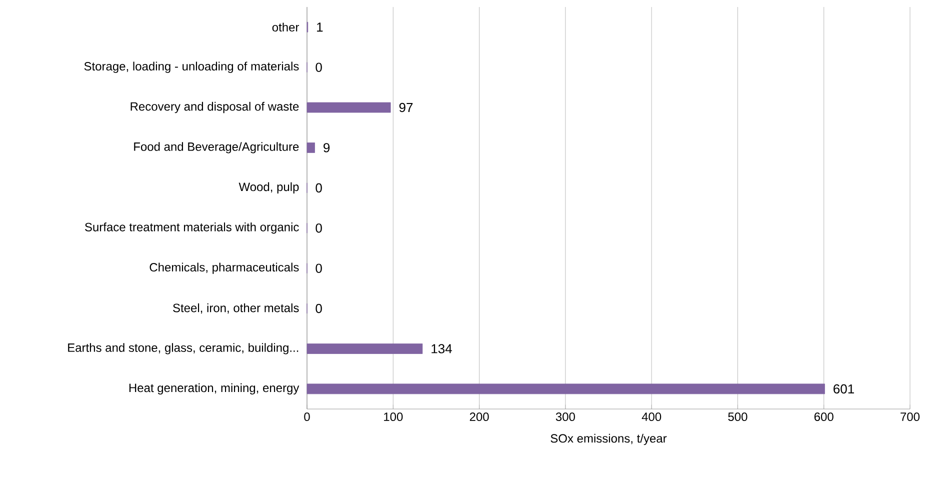 This screenshot has height=477, width=926. What do you see at coordinates (824, 417) in the screenshot?
I see `x-tick-label: 600` at bounding box center [824, 417].